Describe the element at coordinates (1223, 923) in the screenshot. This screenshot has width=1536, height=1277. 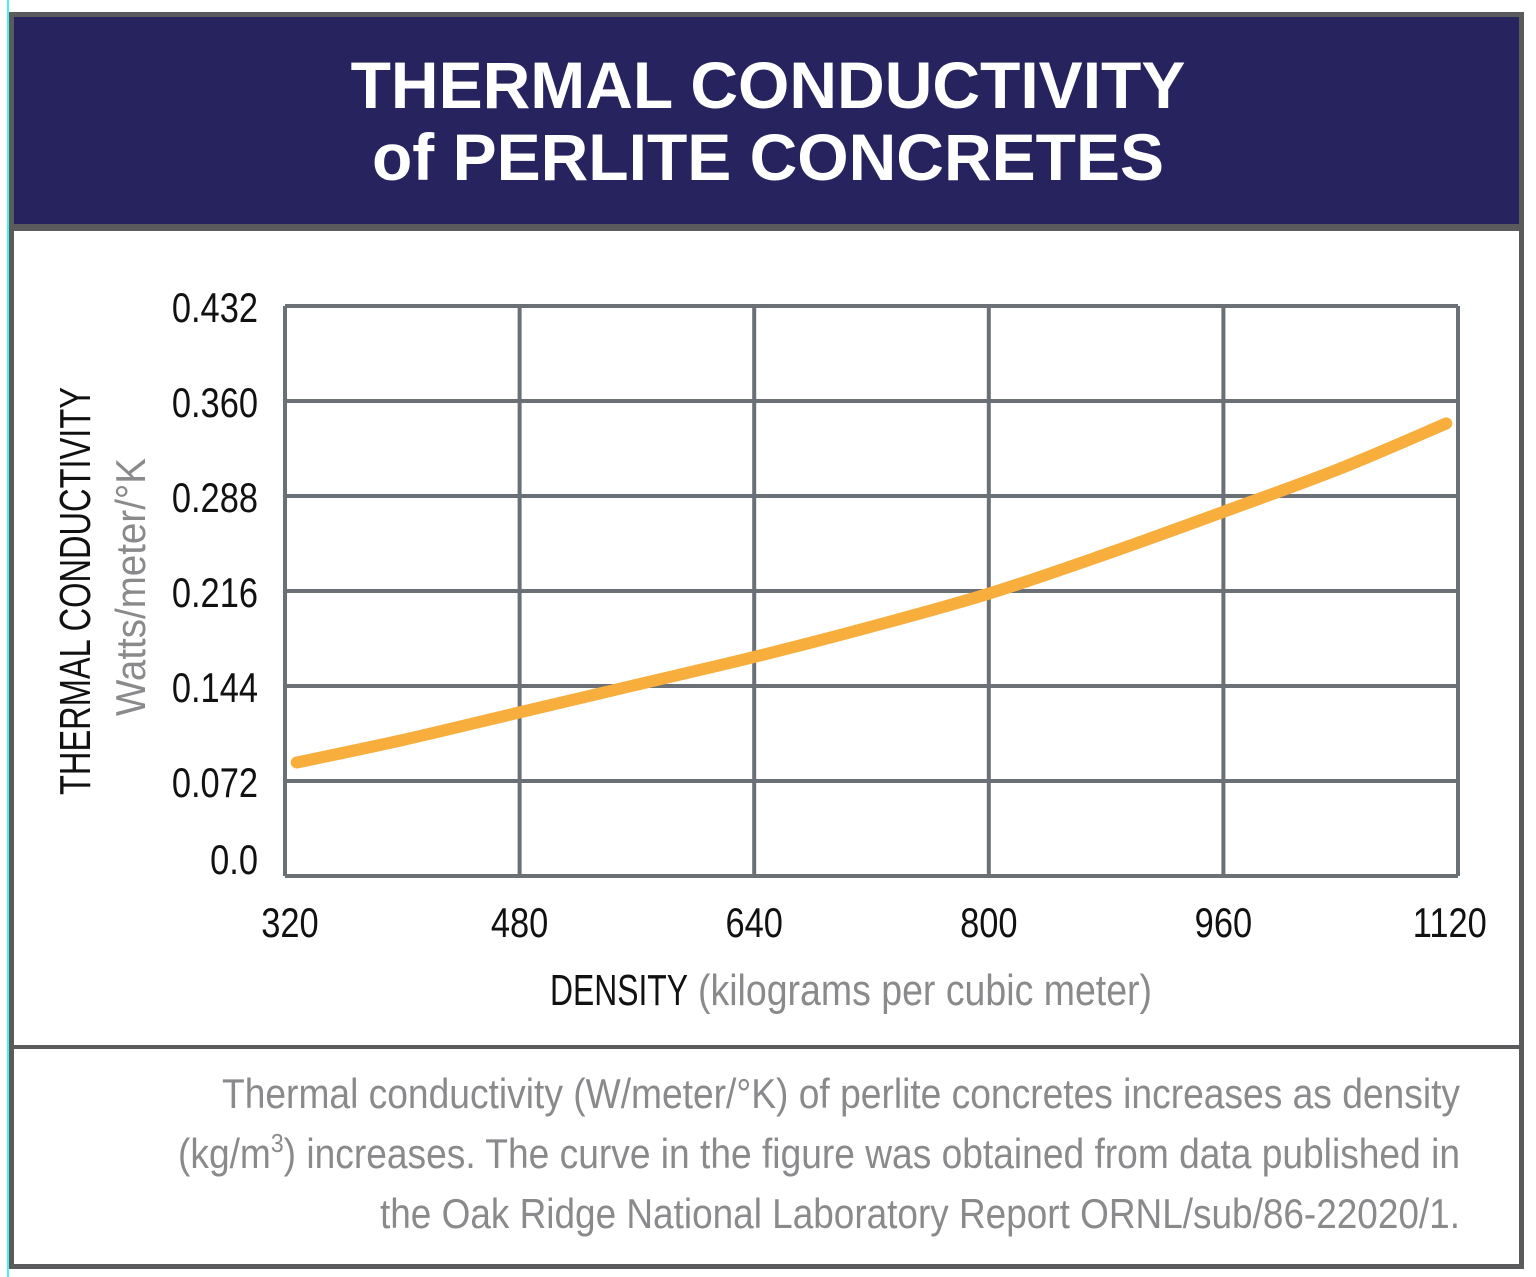
I see `x-tick-label: 960` at that location.